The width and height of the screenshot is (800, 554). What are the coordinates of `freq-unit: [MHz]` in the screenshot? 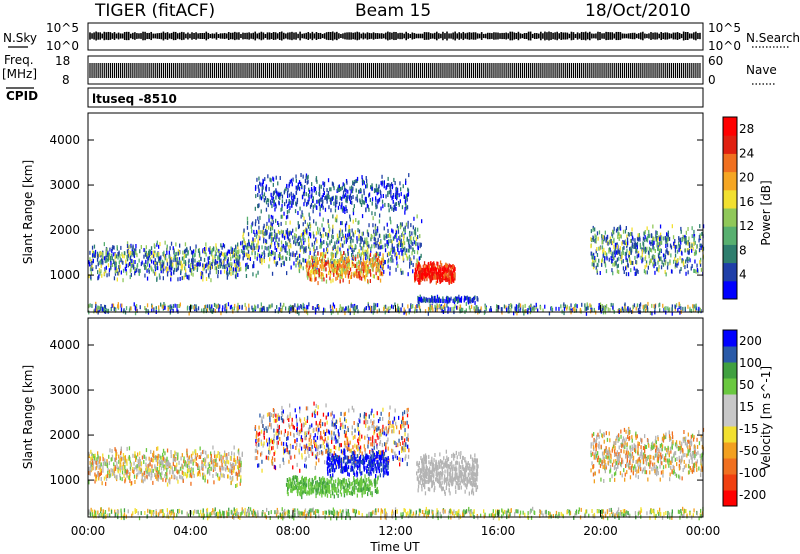 It's located at (19, 74).